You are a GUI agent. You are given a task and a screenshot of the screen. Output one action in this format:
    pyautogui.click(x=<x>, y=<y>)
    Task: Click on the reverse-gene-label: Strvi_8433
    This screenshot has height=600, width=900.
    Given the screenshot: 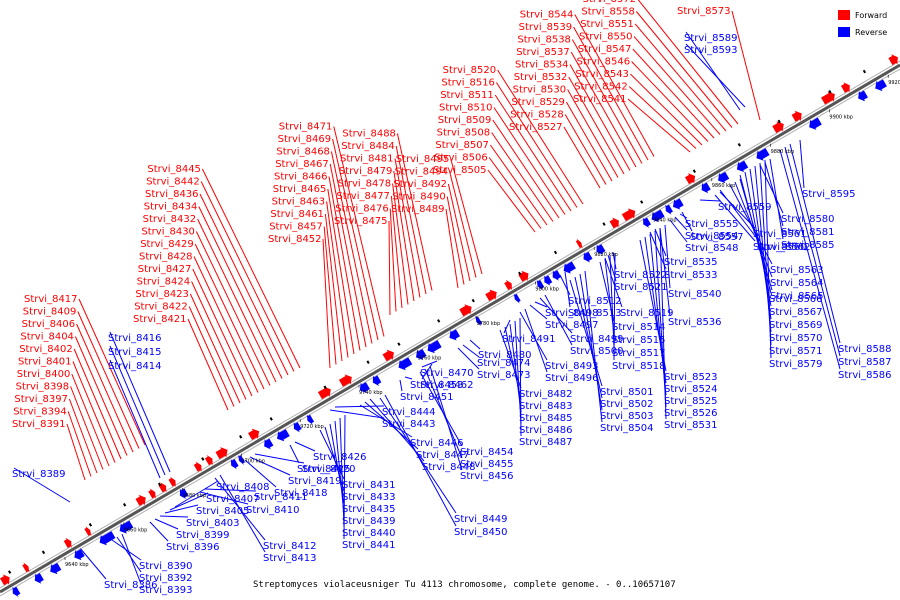 What is the action you would take?
    pyautogui.click(x=369, y=497)
    